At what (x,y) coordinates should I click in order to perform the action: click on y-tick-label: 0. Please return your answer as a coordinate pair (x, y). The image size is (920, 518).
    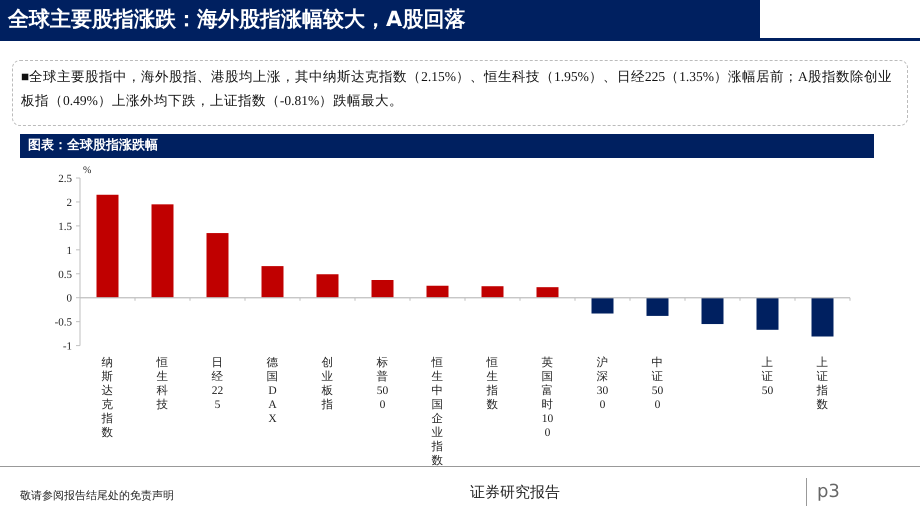
    Looking at the image, I should click on (69, 298).